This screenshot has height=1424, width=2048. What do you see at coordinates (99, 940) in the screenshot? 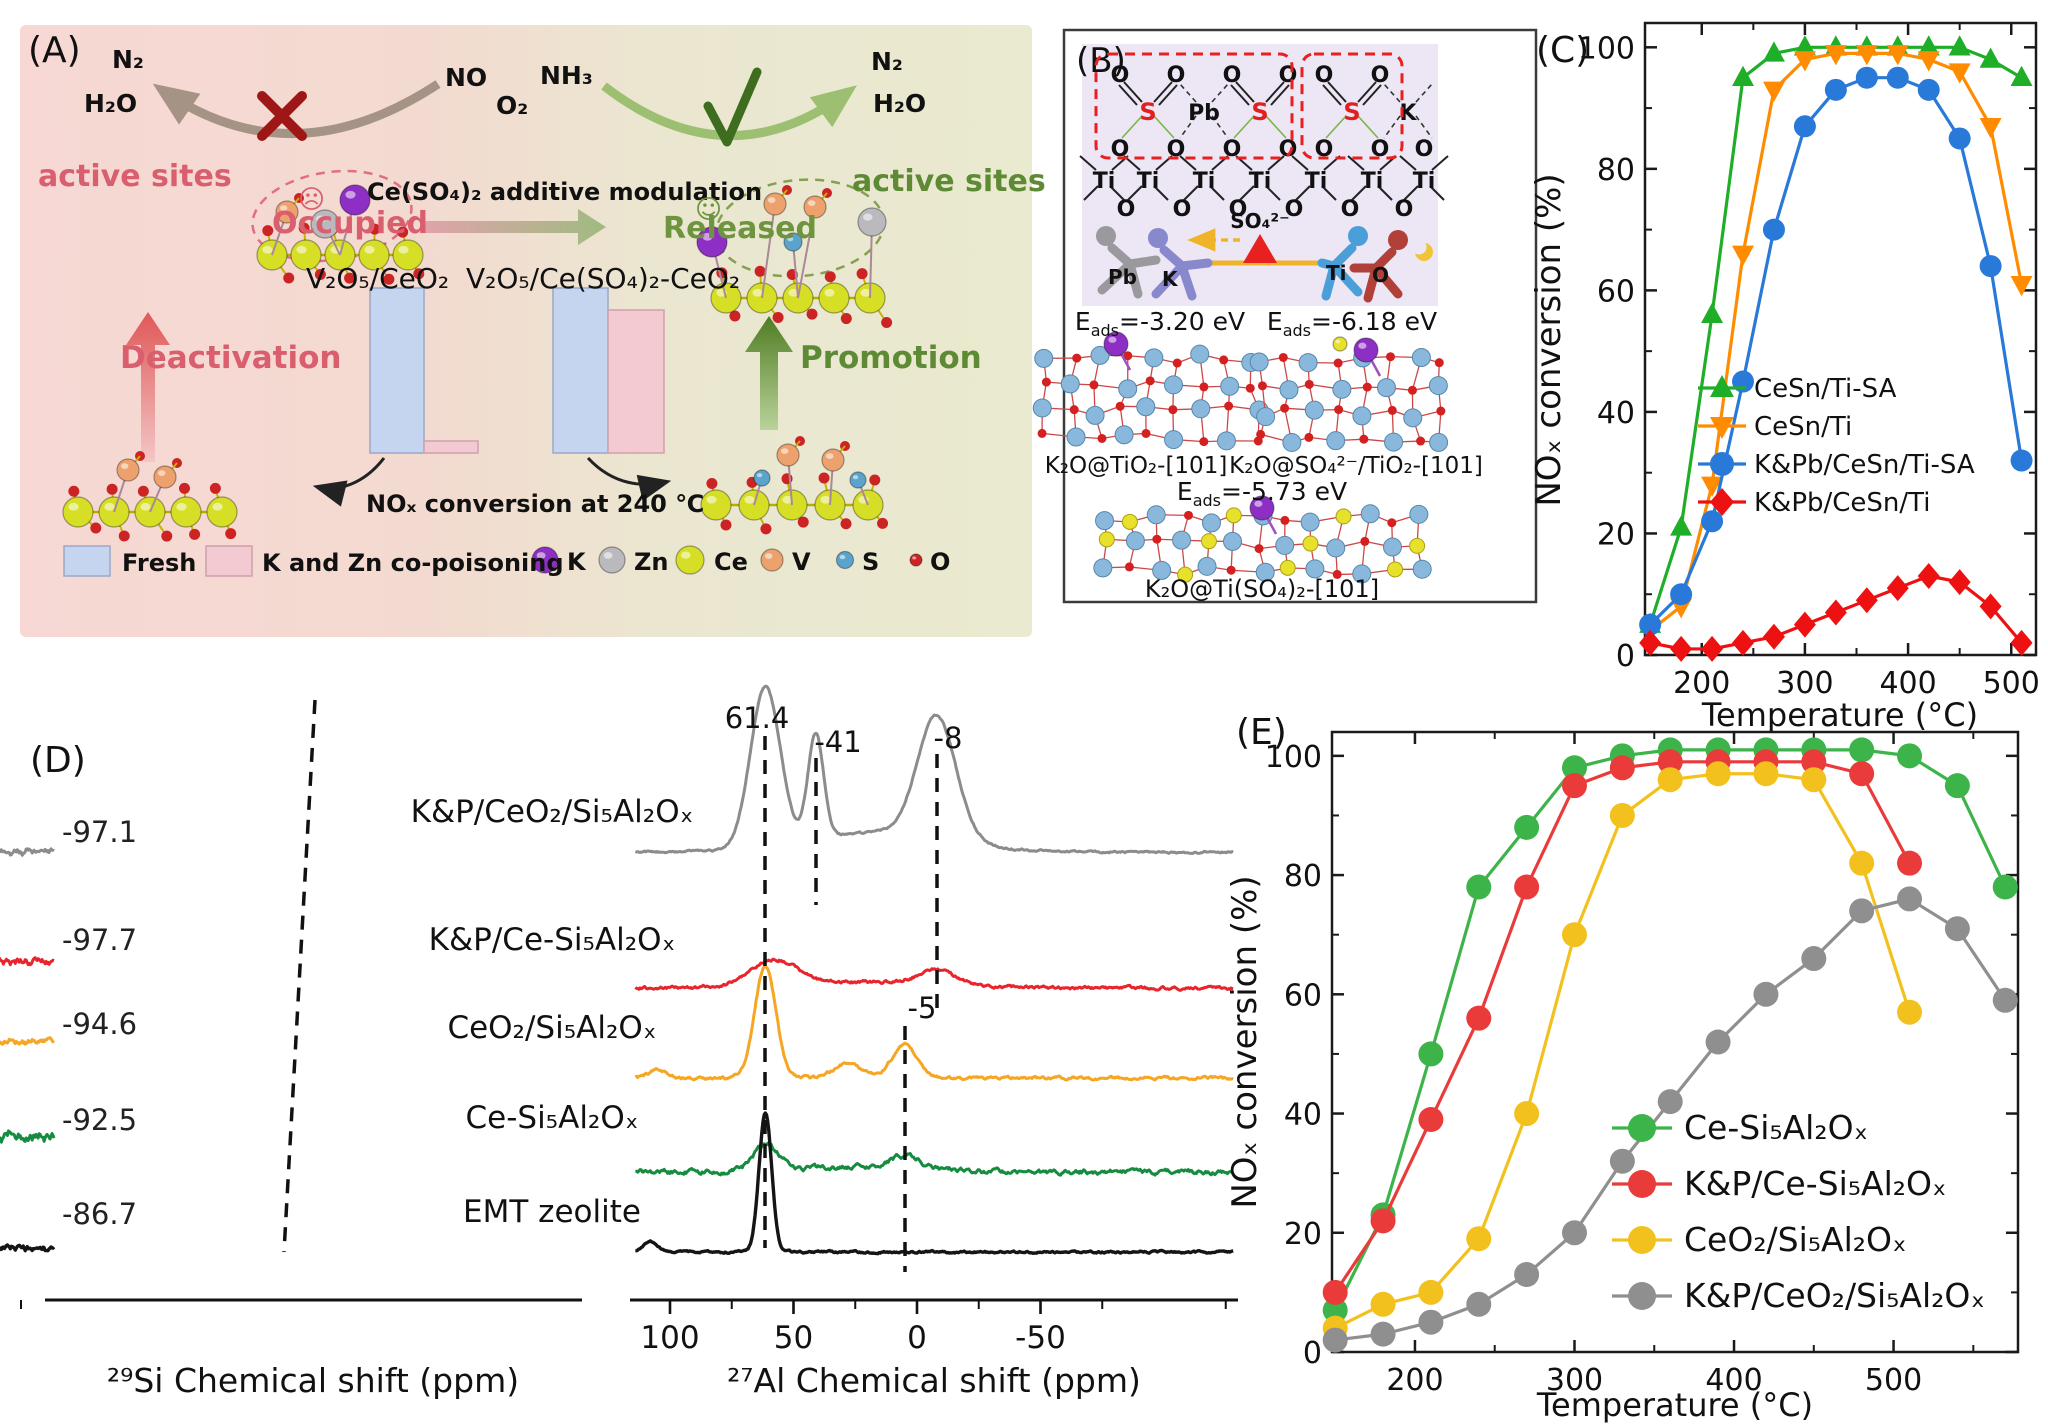
I see `peak-si-2: -97.7` at bounding box center [99, 940].